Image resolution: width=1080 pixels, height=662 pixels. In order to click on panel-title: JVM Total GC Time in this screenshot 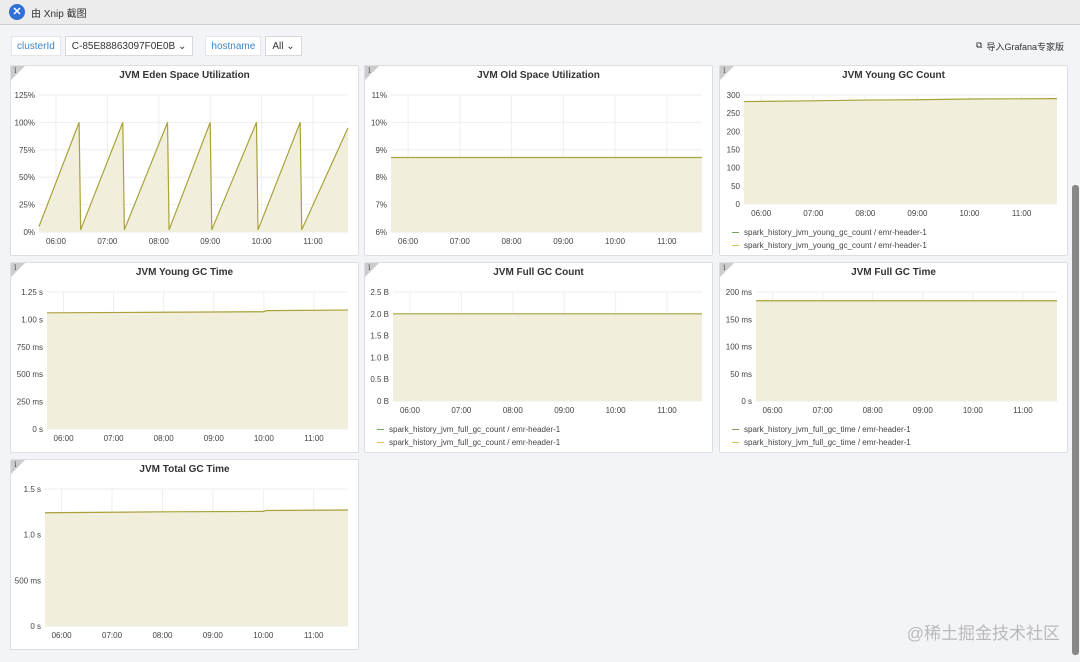, I will do `click(184, 469)`.